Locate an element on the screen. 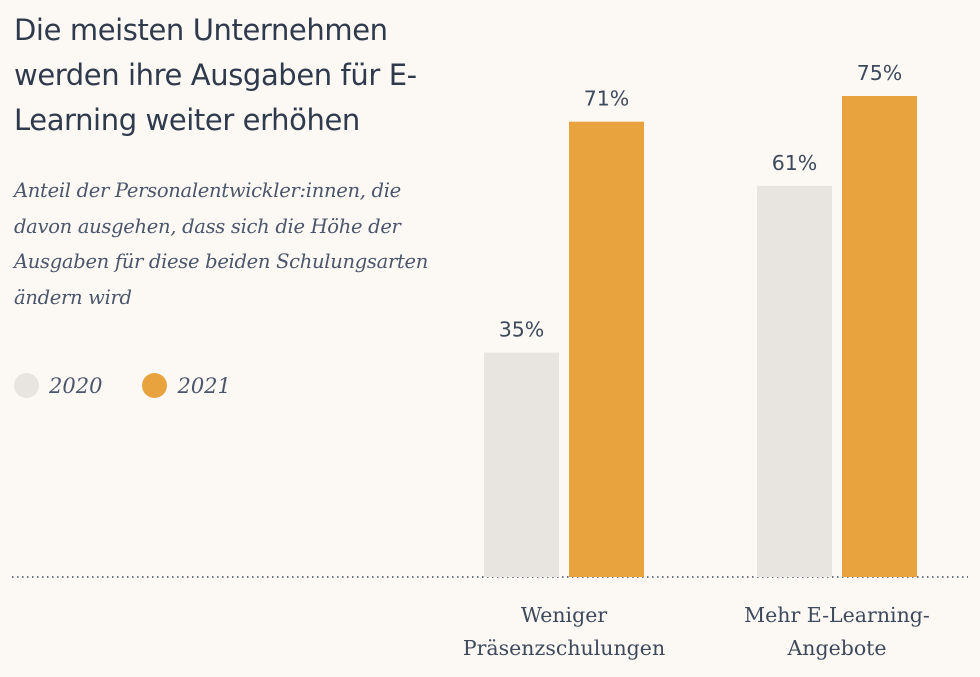 Image resolution: width=980 pixels, height=677 pixels. data-label-2020-cat-1: 35% is located at coordinates (522, 330).